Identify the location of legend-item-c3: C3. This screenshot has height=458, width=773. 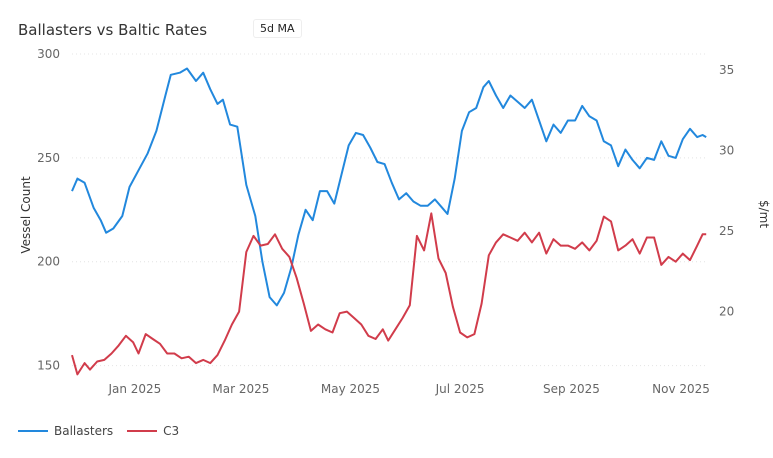
(153, 431).